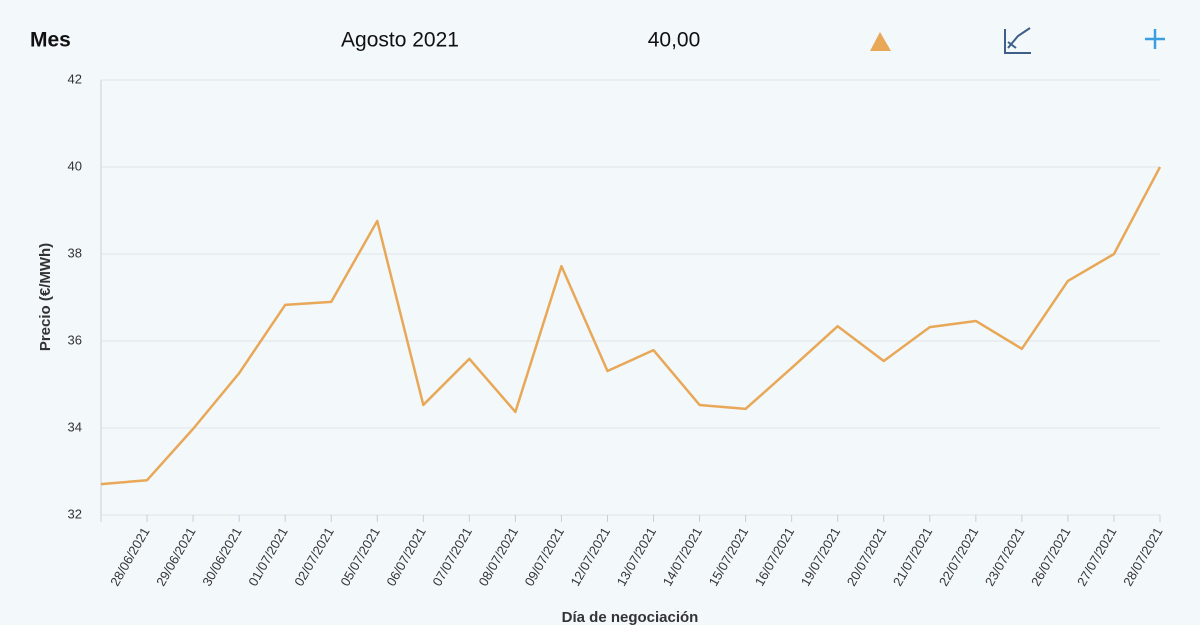 The height and width of the screenshot is (625, 1200). I want to click on y-tick-label: 42, so click(75, 78).